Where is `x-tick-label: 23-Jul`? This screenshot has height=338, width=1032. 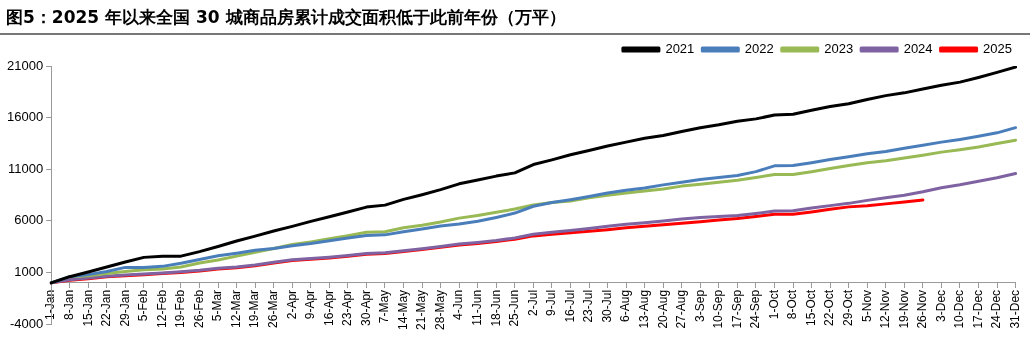 x-tick-label: 23-Jul is located at coordinates (588, 306).